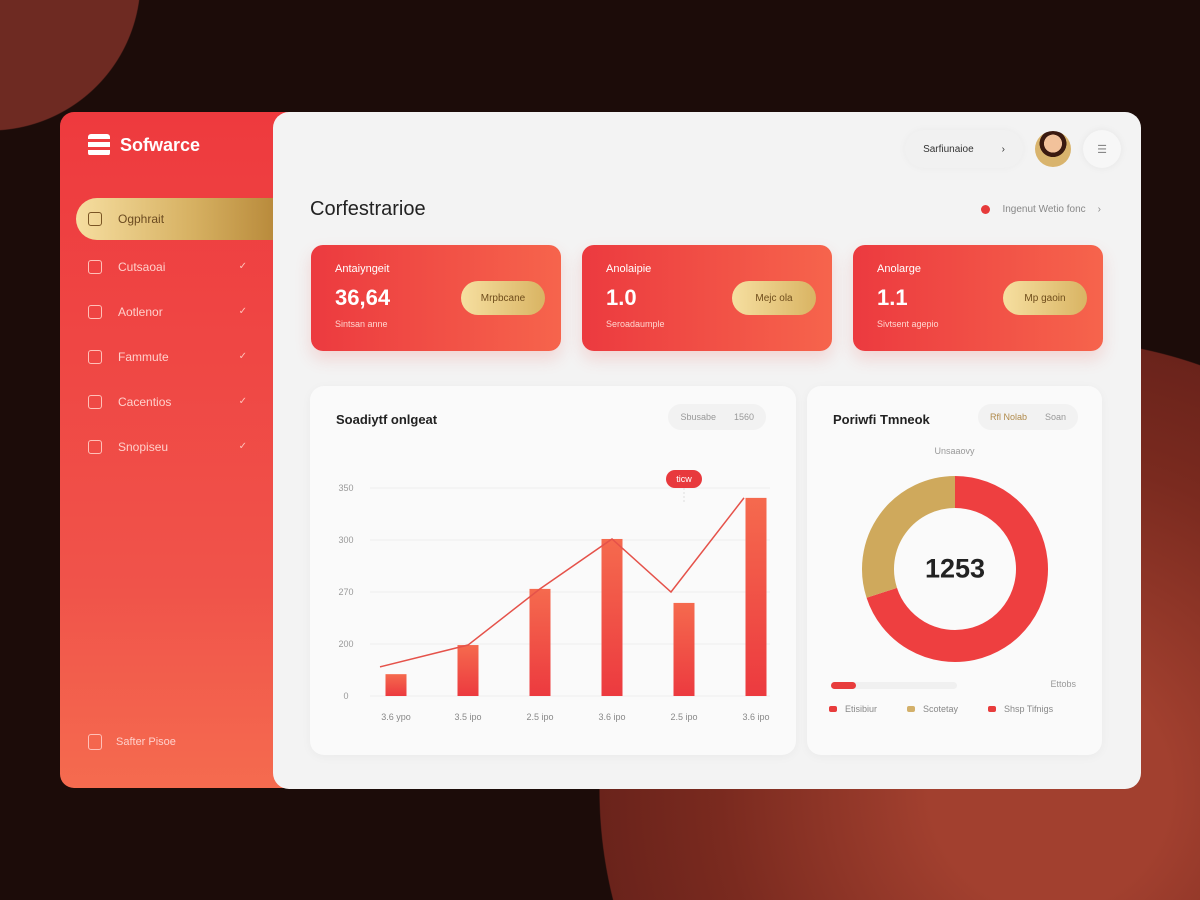 The width and height of the screenshot is (1200, 900). Describe the element at coordinates (146, 742) in the screenshot. I see `footer-label: Safter Pisoe` at that location.